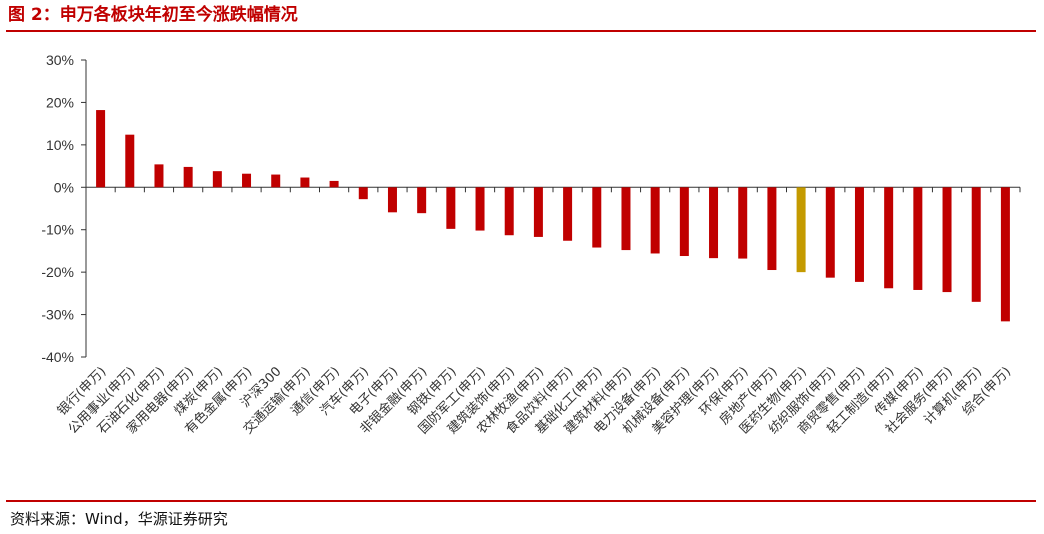  What do you see at coordinates (57, 272) in the screenshot?
I see `y-tick-label: -20%` at bounding box center [57, 272].